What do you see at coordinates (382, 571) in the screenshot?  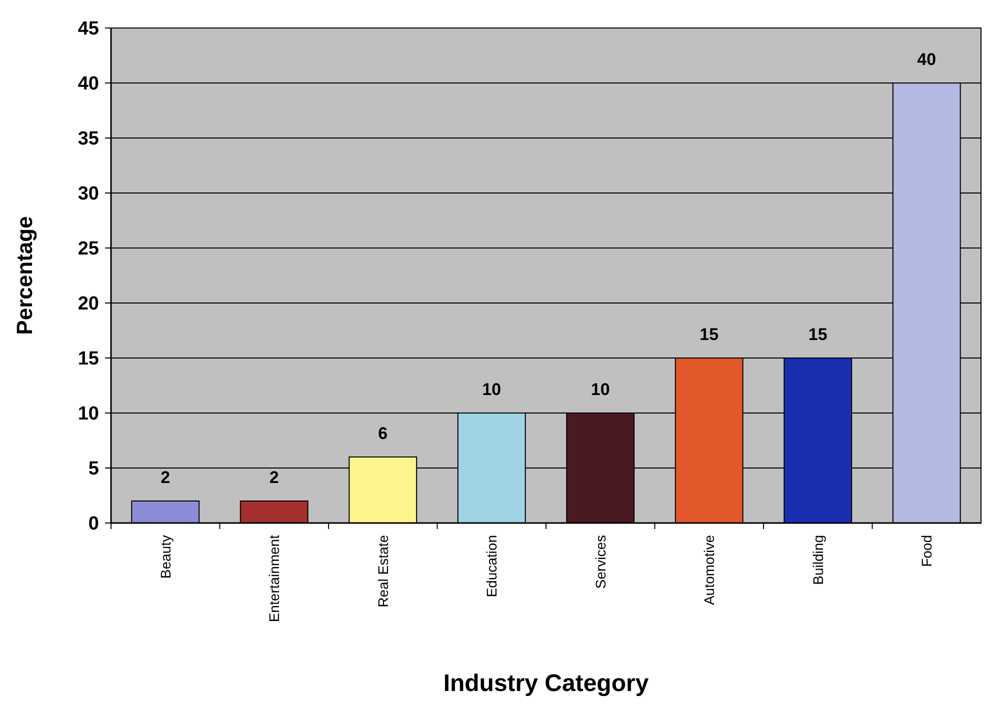 I see `x-tick-label: Real Estate` at bounding box center [382, 571].